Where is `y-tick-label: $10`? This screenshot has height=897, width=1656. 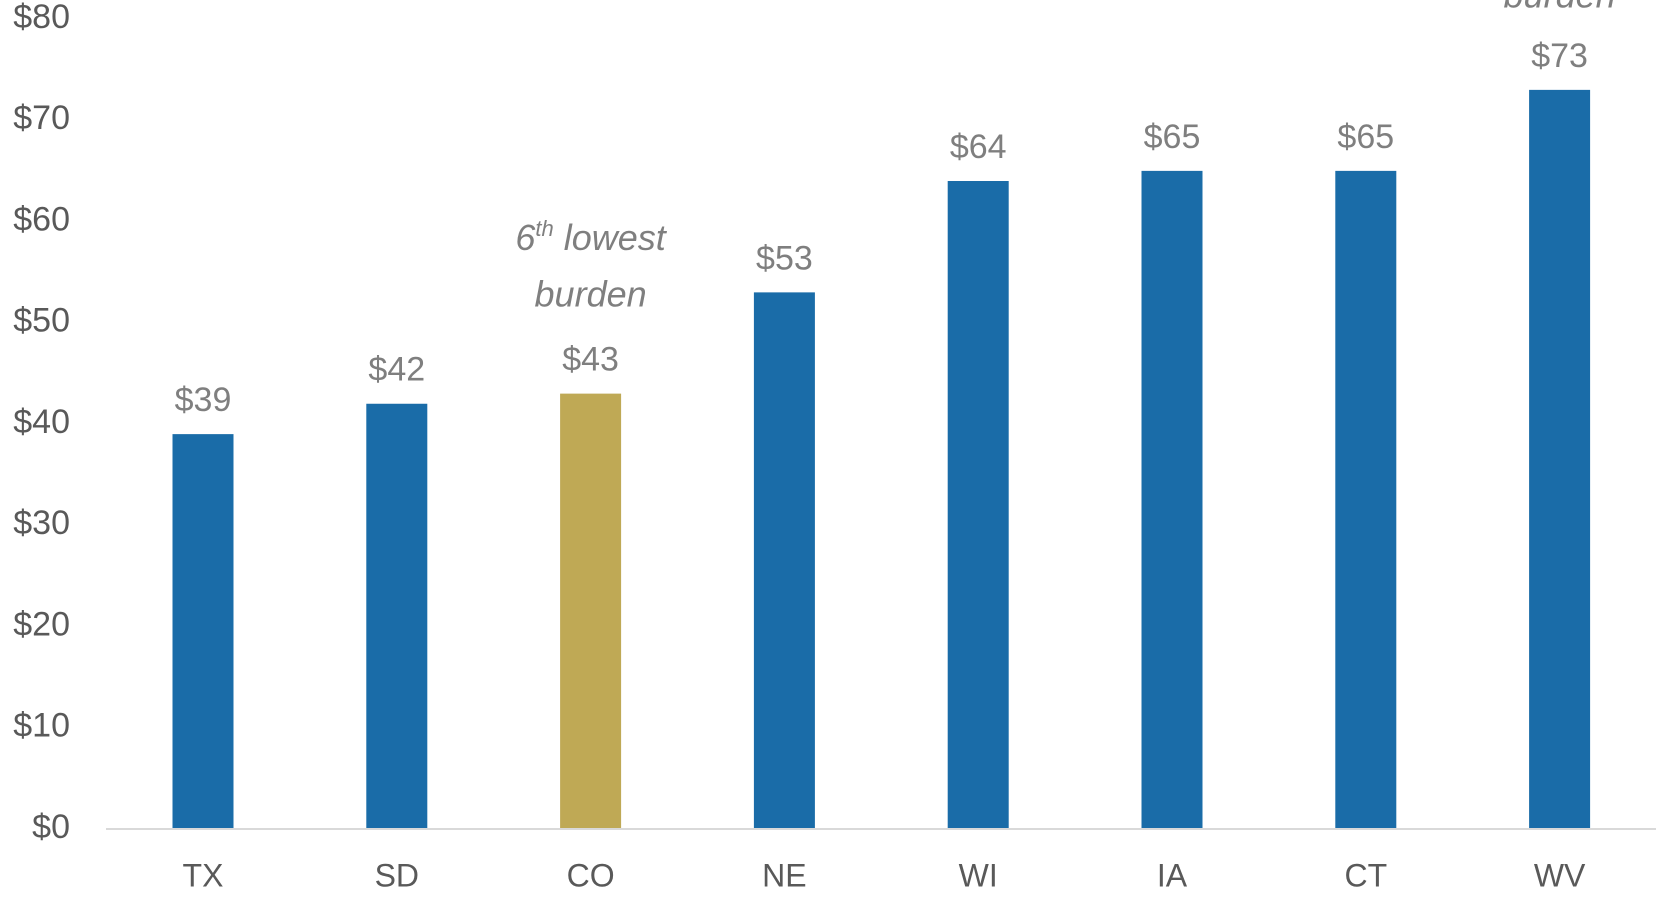
y-tick-label: $10 is located at coordinates (41, 726).